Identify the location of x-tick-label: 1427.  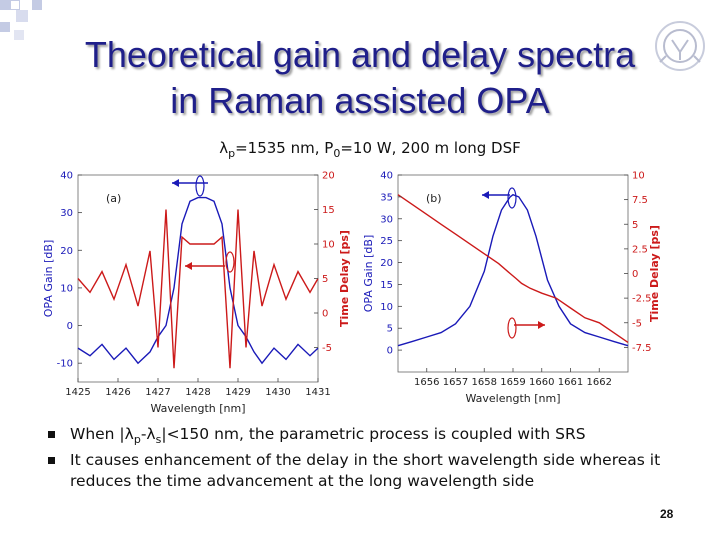
(157, 392).